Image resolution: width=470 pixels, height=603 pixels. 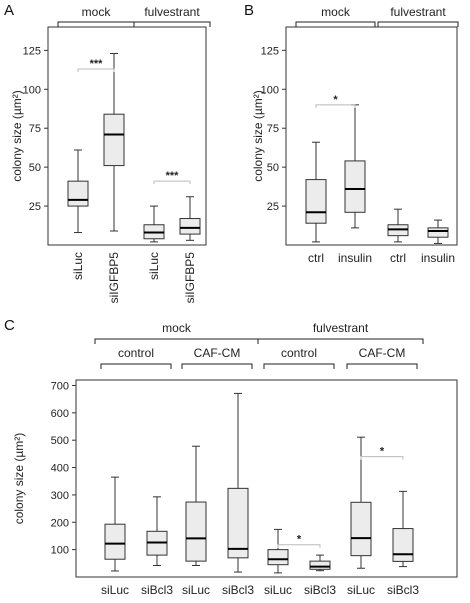 What do you see at coordinates (60, 496) in the screenshot?
I see `y-tick-label: 300` at bounding box center [60, 496].